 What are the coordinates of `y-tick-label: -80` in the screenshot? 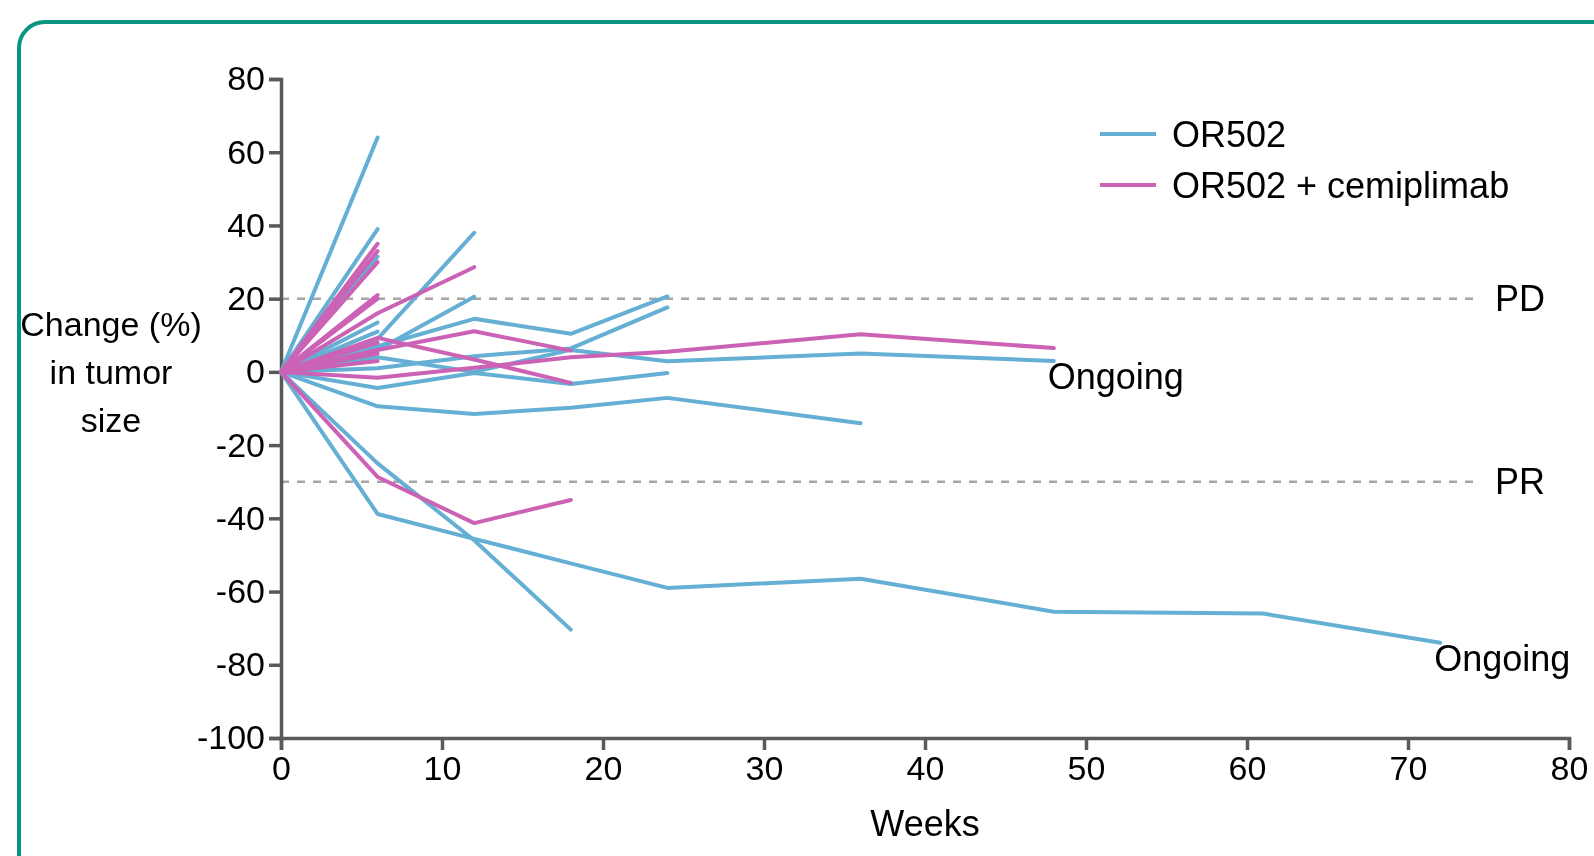 It's located at (240, 664).